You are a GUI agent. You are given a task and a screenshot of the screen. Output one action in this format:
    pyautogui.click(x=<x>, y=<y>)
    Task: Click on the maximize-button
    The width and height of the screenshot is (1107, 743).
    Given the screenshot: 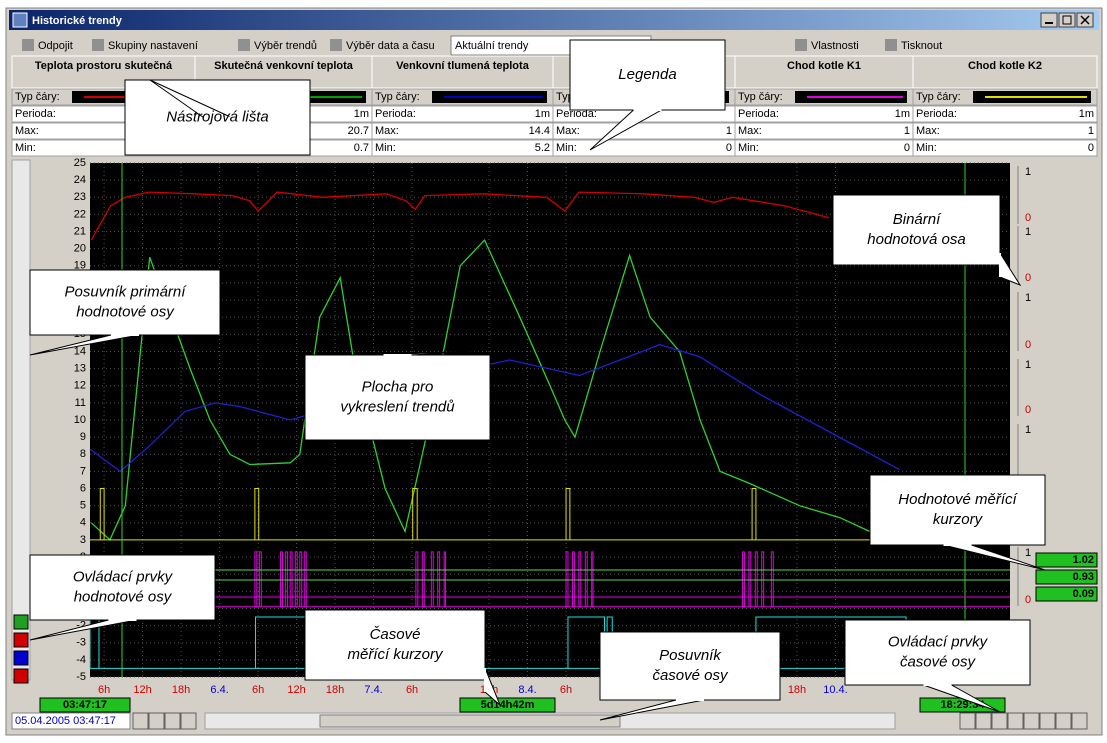 What is the action you would take?
    pyautogui.click(x=1067, y=20)
    